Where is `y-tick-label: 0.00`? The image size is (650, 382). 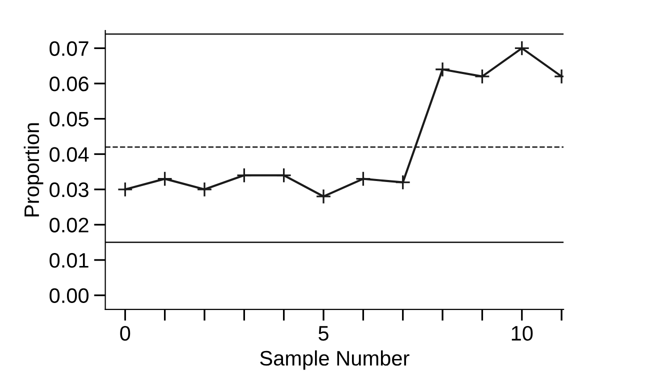
y-tick-label: 0.00 is located at coordinates (69, 296).